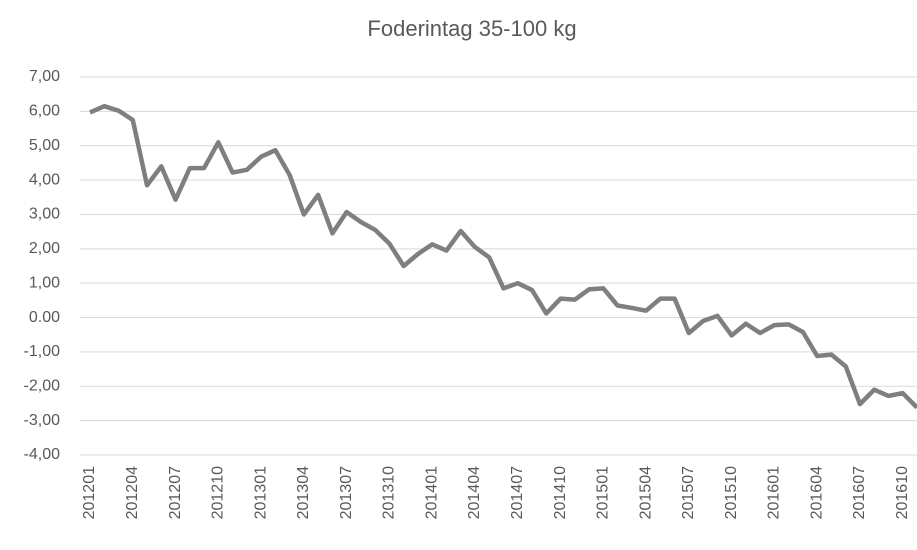 The width and height of the screenshot is (917, 550). What do you see at coordinates (42, 351) in the screenshot?
I see `y-tick-label: -1,00` at bounding box center [42, 351].